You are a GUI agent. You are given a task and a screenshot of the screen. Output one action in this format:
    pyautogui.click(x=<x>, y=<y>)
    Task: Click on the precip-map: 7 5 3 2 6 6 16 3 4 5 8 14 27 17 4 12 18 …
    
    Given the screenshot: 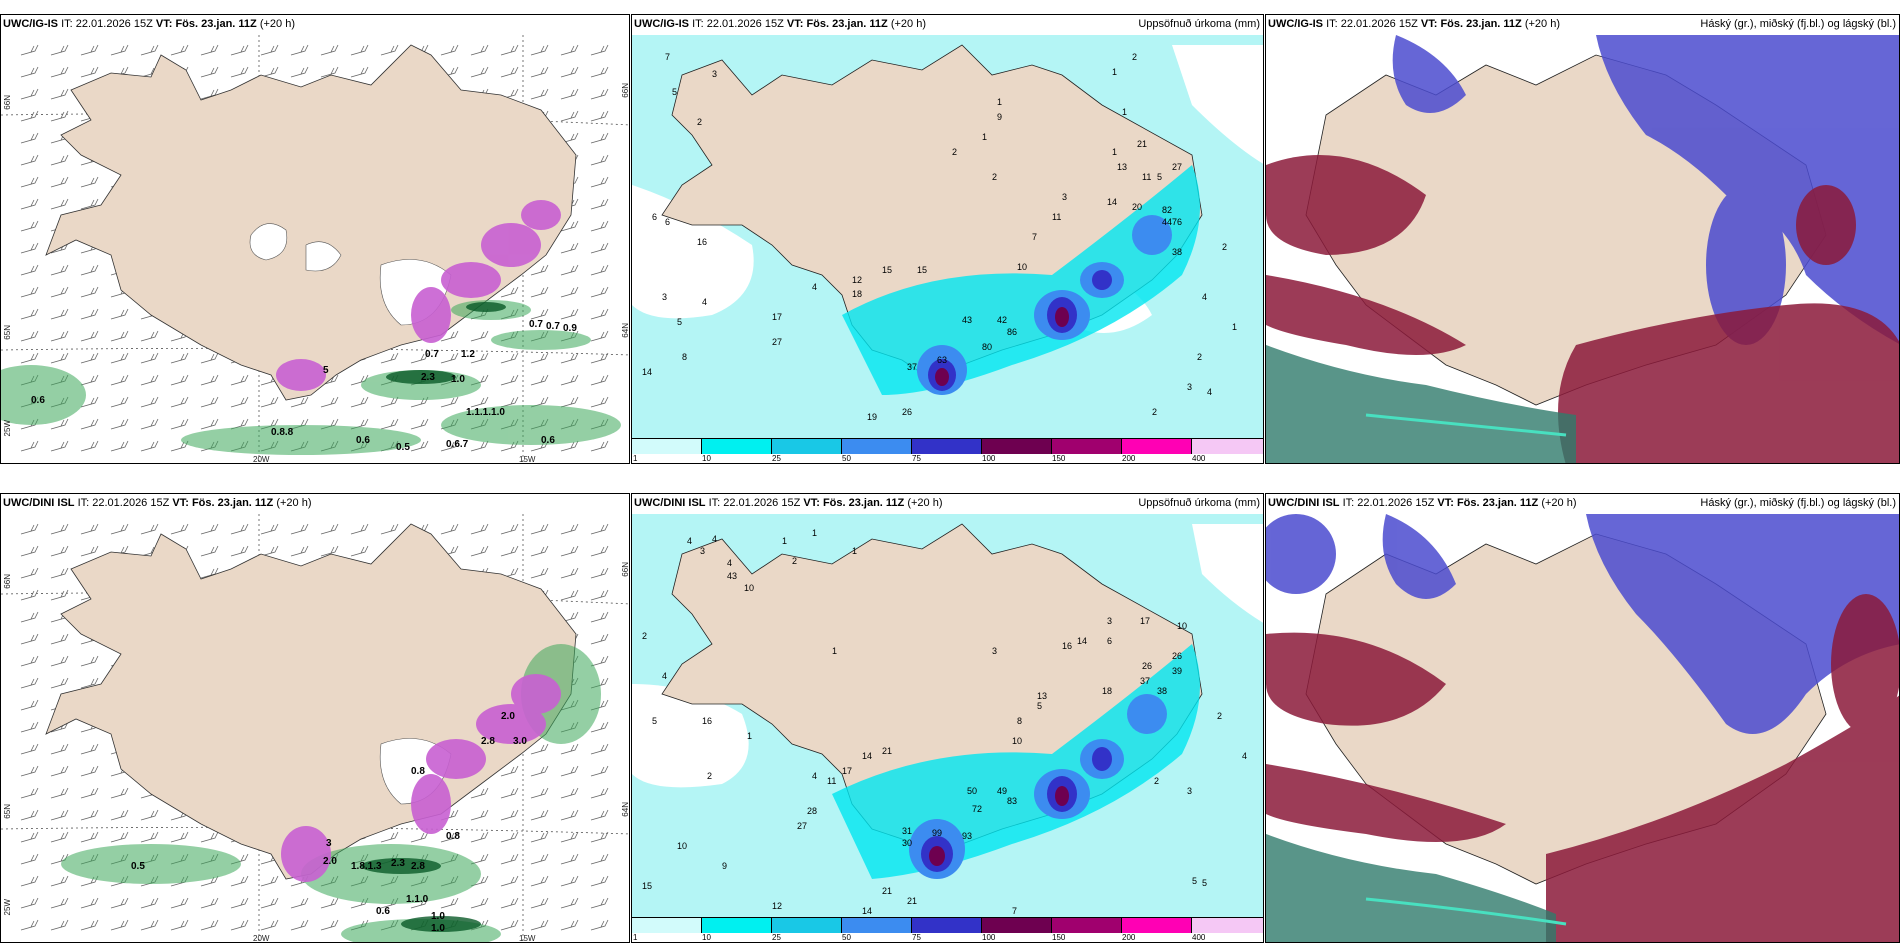 What is the action you would take?
    pyautogui.click(x=947, y=238)
    